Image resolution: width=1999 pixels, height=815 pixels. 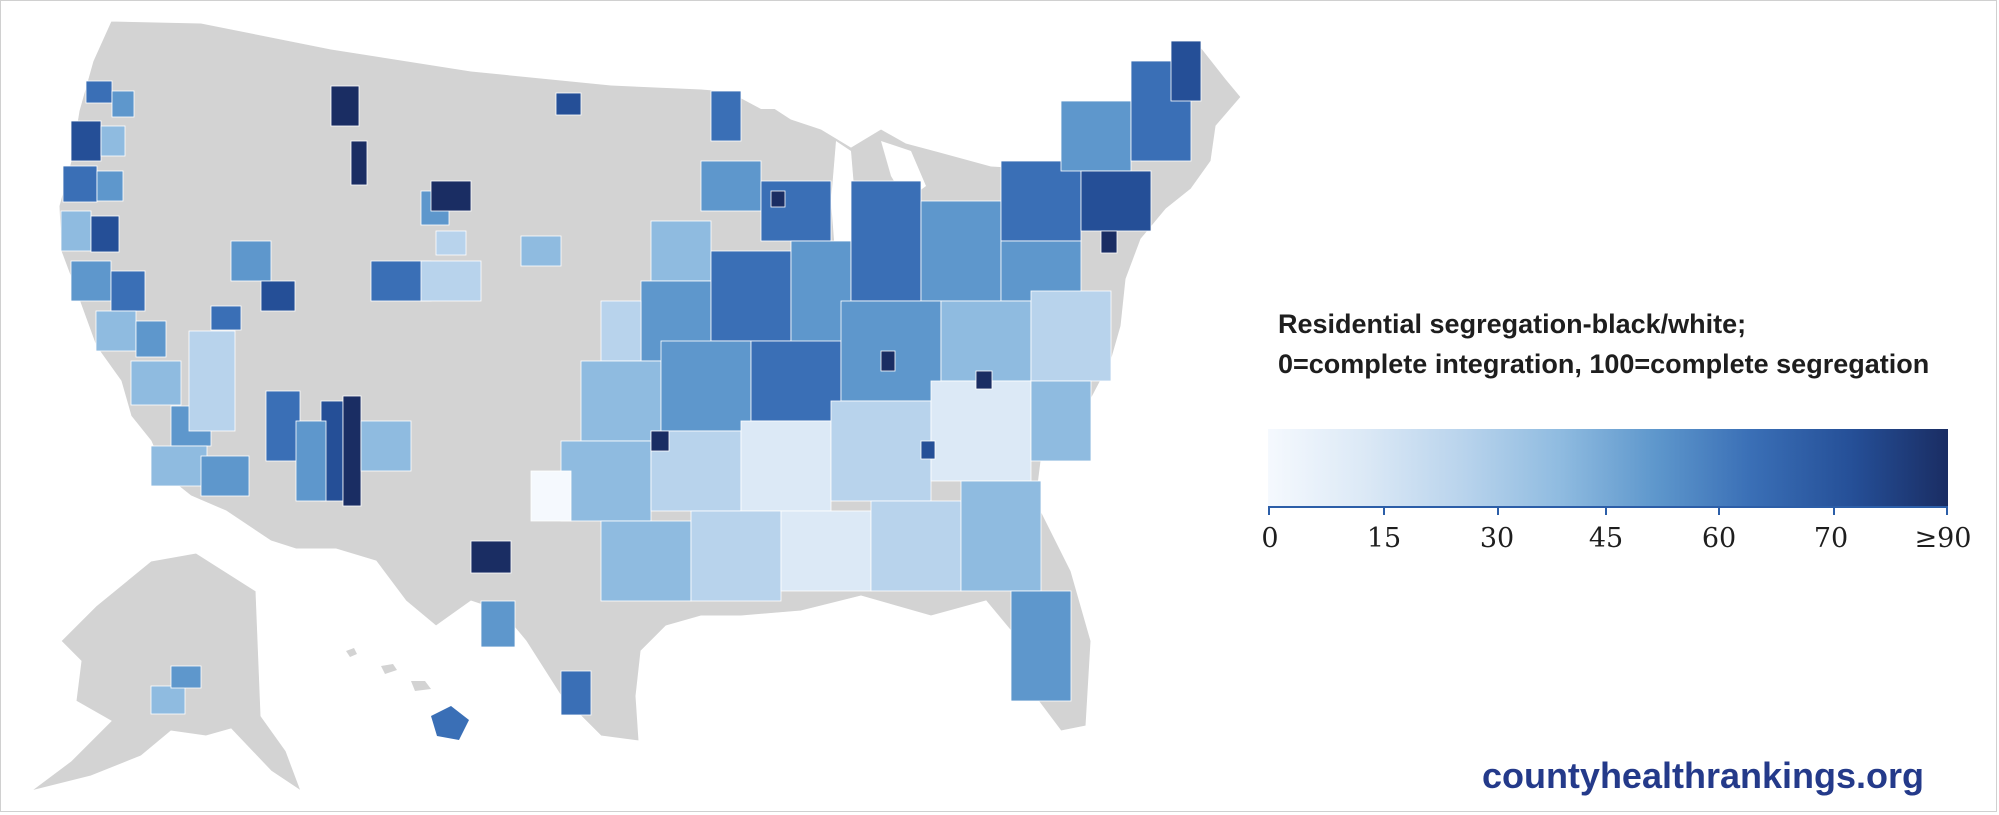 I want to click on legend-tick-label: ≥90, so click(x=1943, y=538).